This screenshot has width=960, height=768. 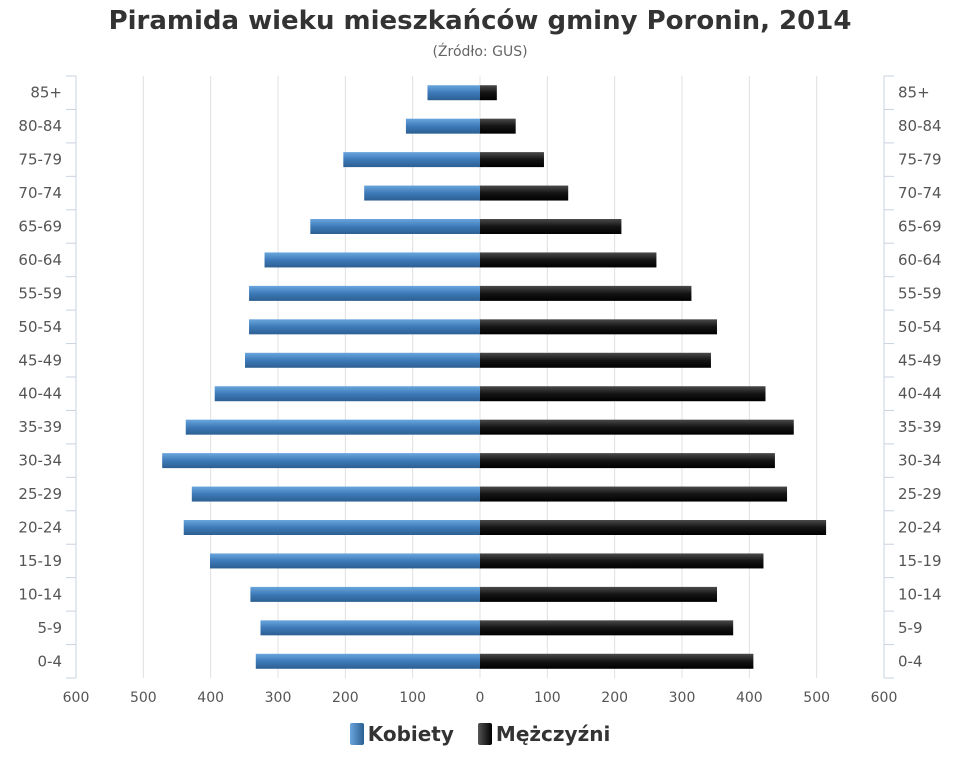 I want to click on legend-item-mezczyzni: Mężczyźni, so click(x=544, y=734).